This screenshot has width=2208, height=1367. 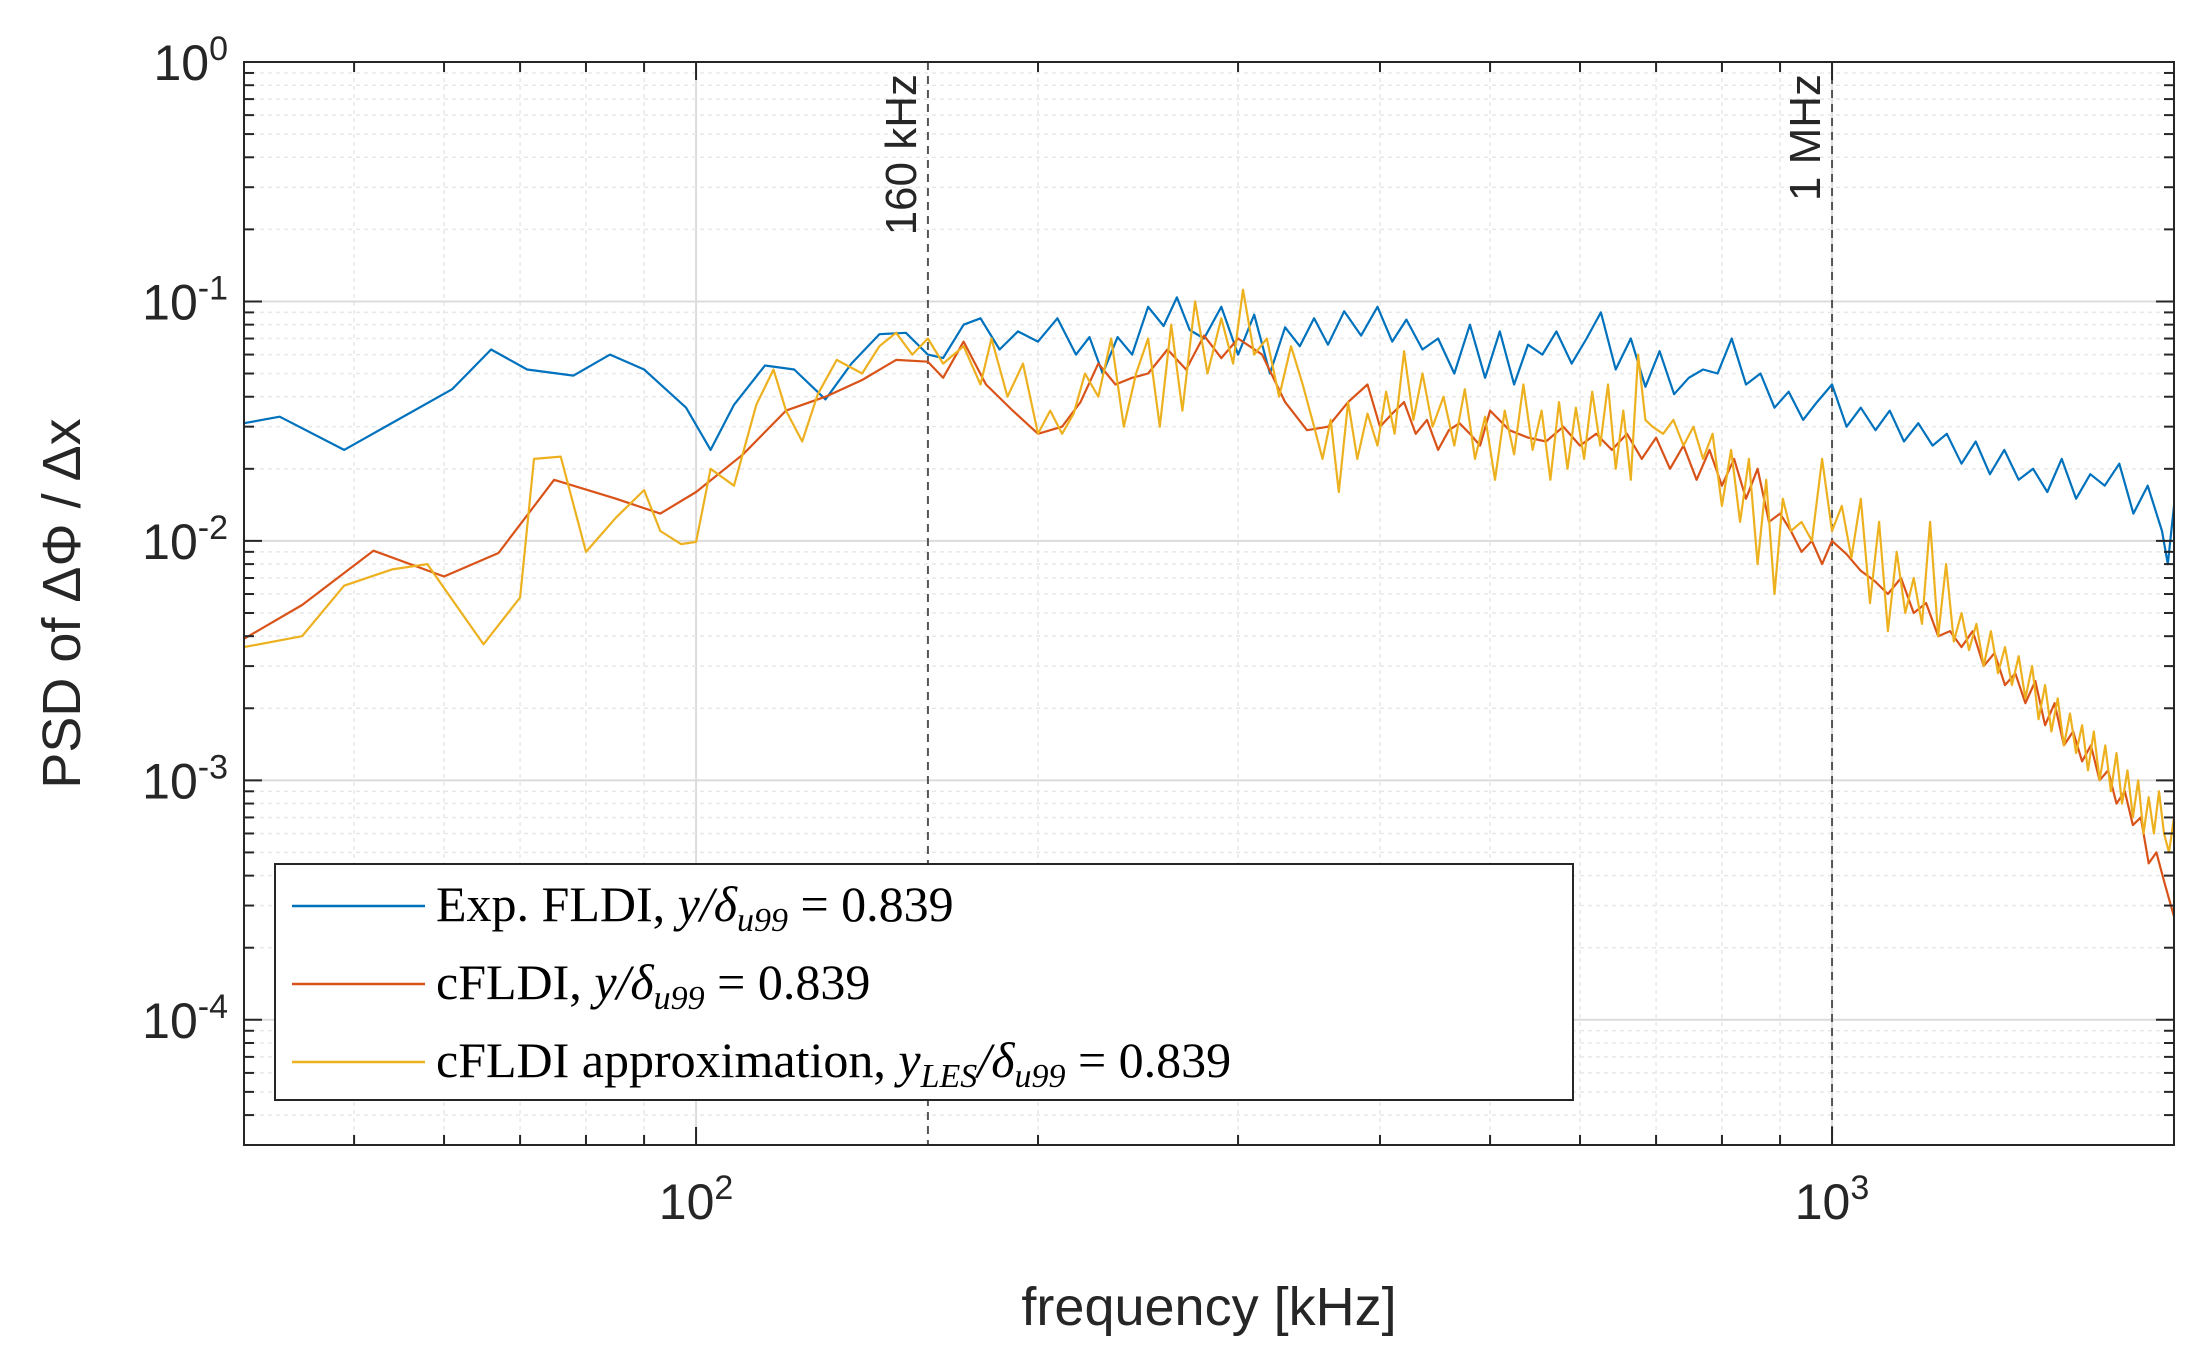 I want to click on y-tick-label: 10⁰, so click(x=190, y=60).